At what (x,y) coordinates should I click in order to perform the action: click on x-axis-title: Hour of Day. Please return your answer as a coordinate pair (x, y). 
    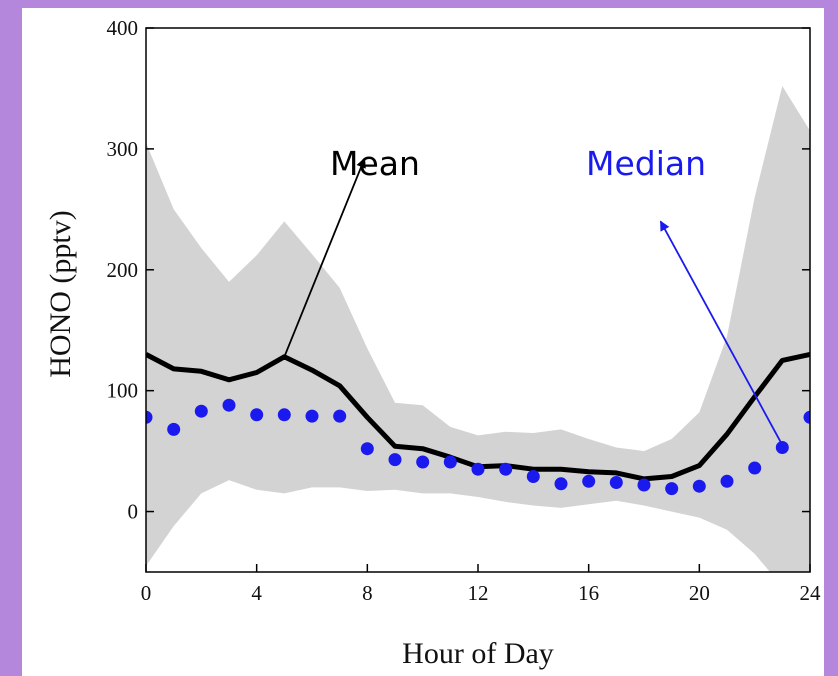
    Looking at the image, I should click on (478, 653).